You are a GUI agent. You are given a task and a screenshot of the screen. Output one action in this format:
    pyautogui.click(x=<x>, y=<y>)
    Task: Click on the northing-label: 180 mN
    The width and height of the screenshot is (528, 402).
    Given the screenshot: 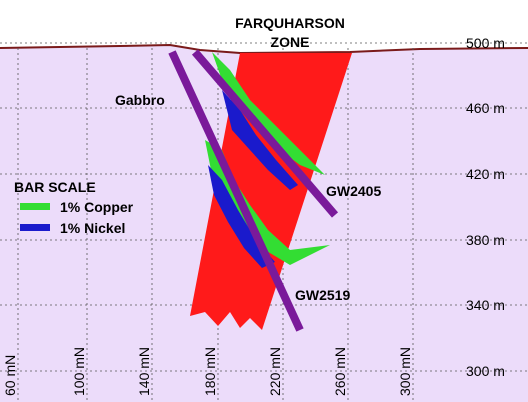 What is the action you would take?
    pyautogui.click(x=210, y=371)
    